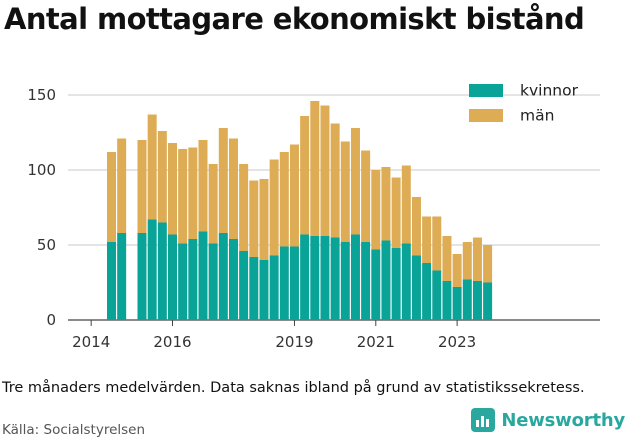 The width and height of the screenshot is (631, 439). Describe the element at coordinates (486, 90) in the screenshot. I see `legend-swatch-kvinnor` at that location.